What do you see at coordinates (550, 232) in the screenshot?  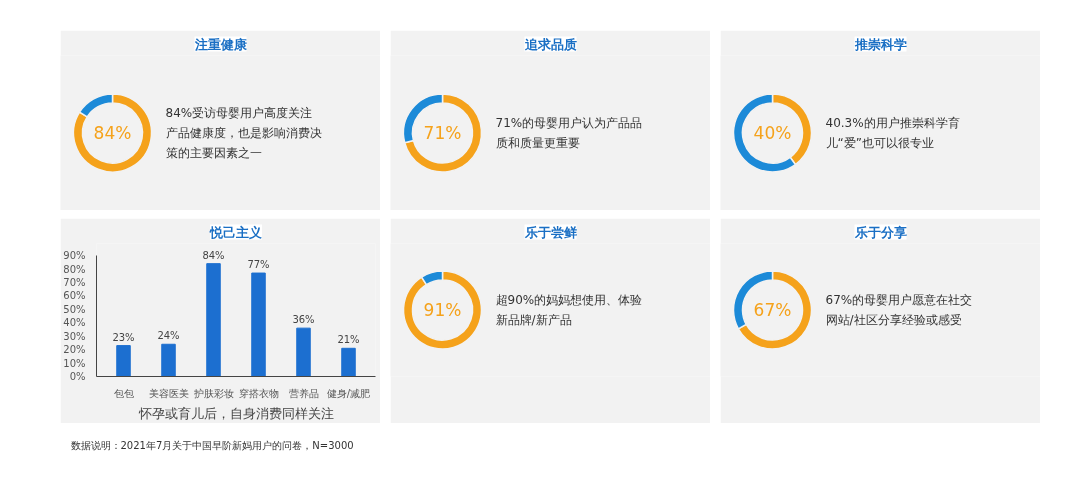 I see `text: 乐于尝鲜` at bounding box center [550, 232].